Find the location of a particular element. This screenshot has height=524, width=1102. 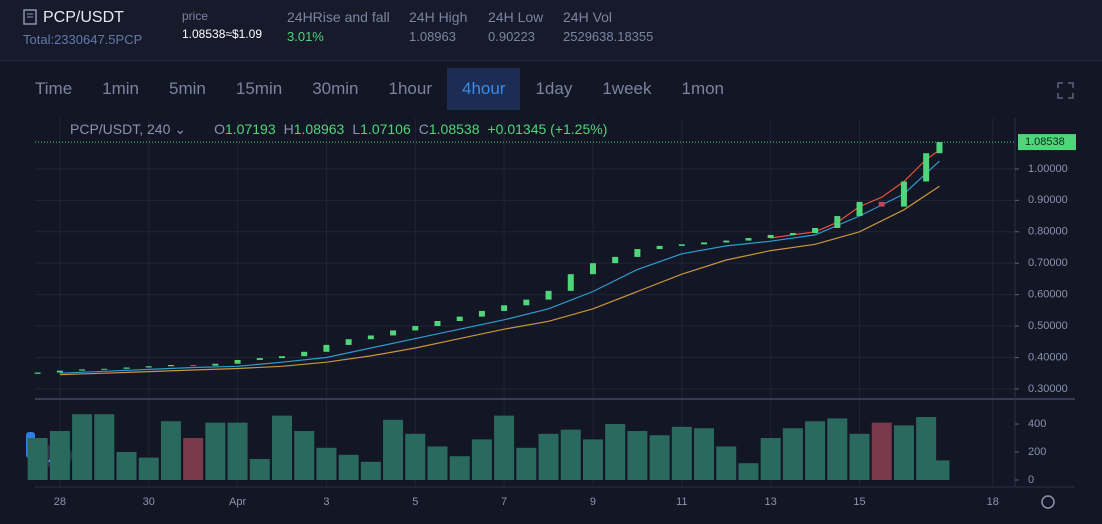

stat: 24H Low 0.90223 is located at coordinates (515, 26).